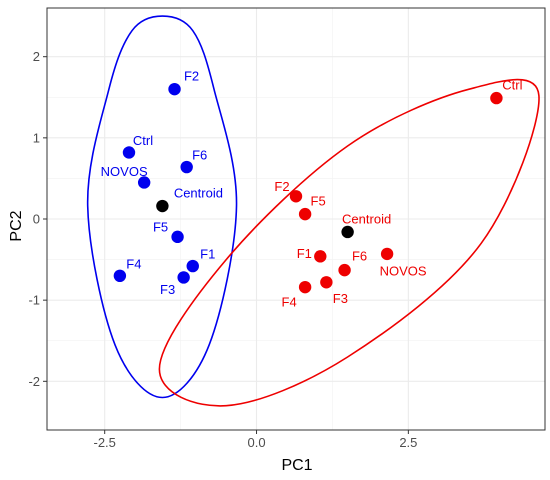 The width and height of the screenshot is (550, 480). What do you see at coordinates (16, 225) in the screenshot?
I see `y-axis-title: PC2` at bounding box center [16, 225].